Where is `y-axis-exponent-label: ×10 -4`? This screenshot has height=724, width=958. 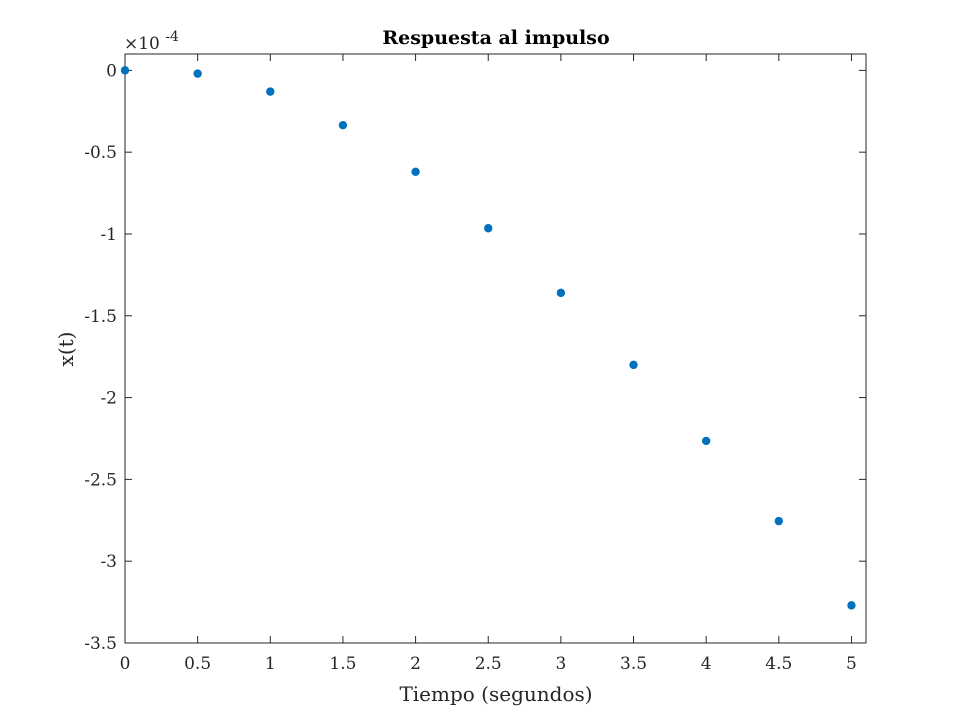 y-axis-exponent-label: ×10 -4 is located at coordinates (151, 41).